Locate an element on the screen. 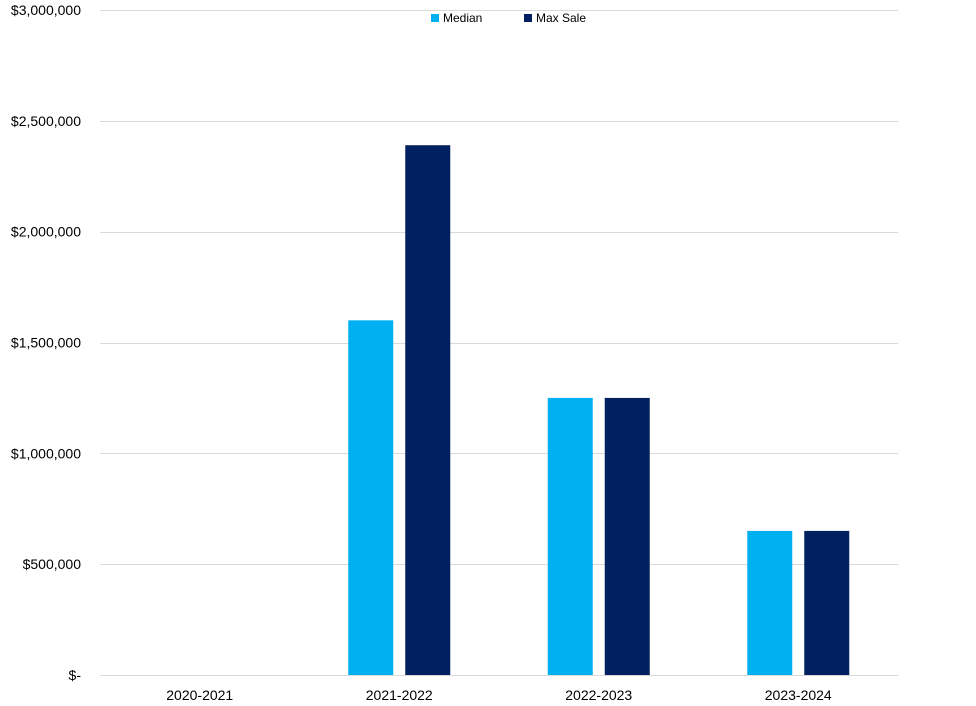 The width and height of the screenshot is (976, 706). x-axis-tick-labels: 2020-2021 2021-2022 2022-2023 2023-2024 is located at coordinates (499, 695).